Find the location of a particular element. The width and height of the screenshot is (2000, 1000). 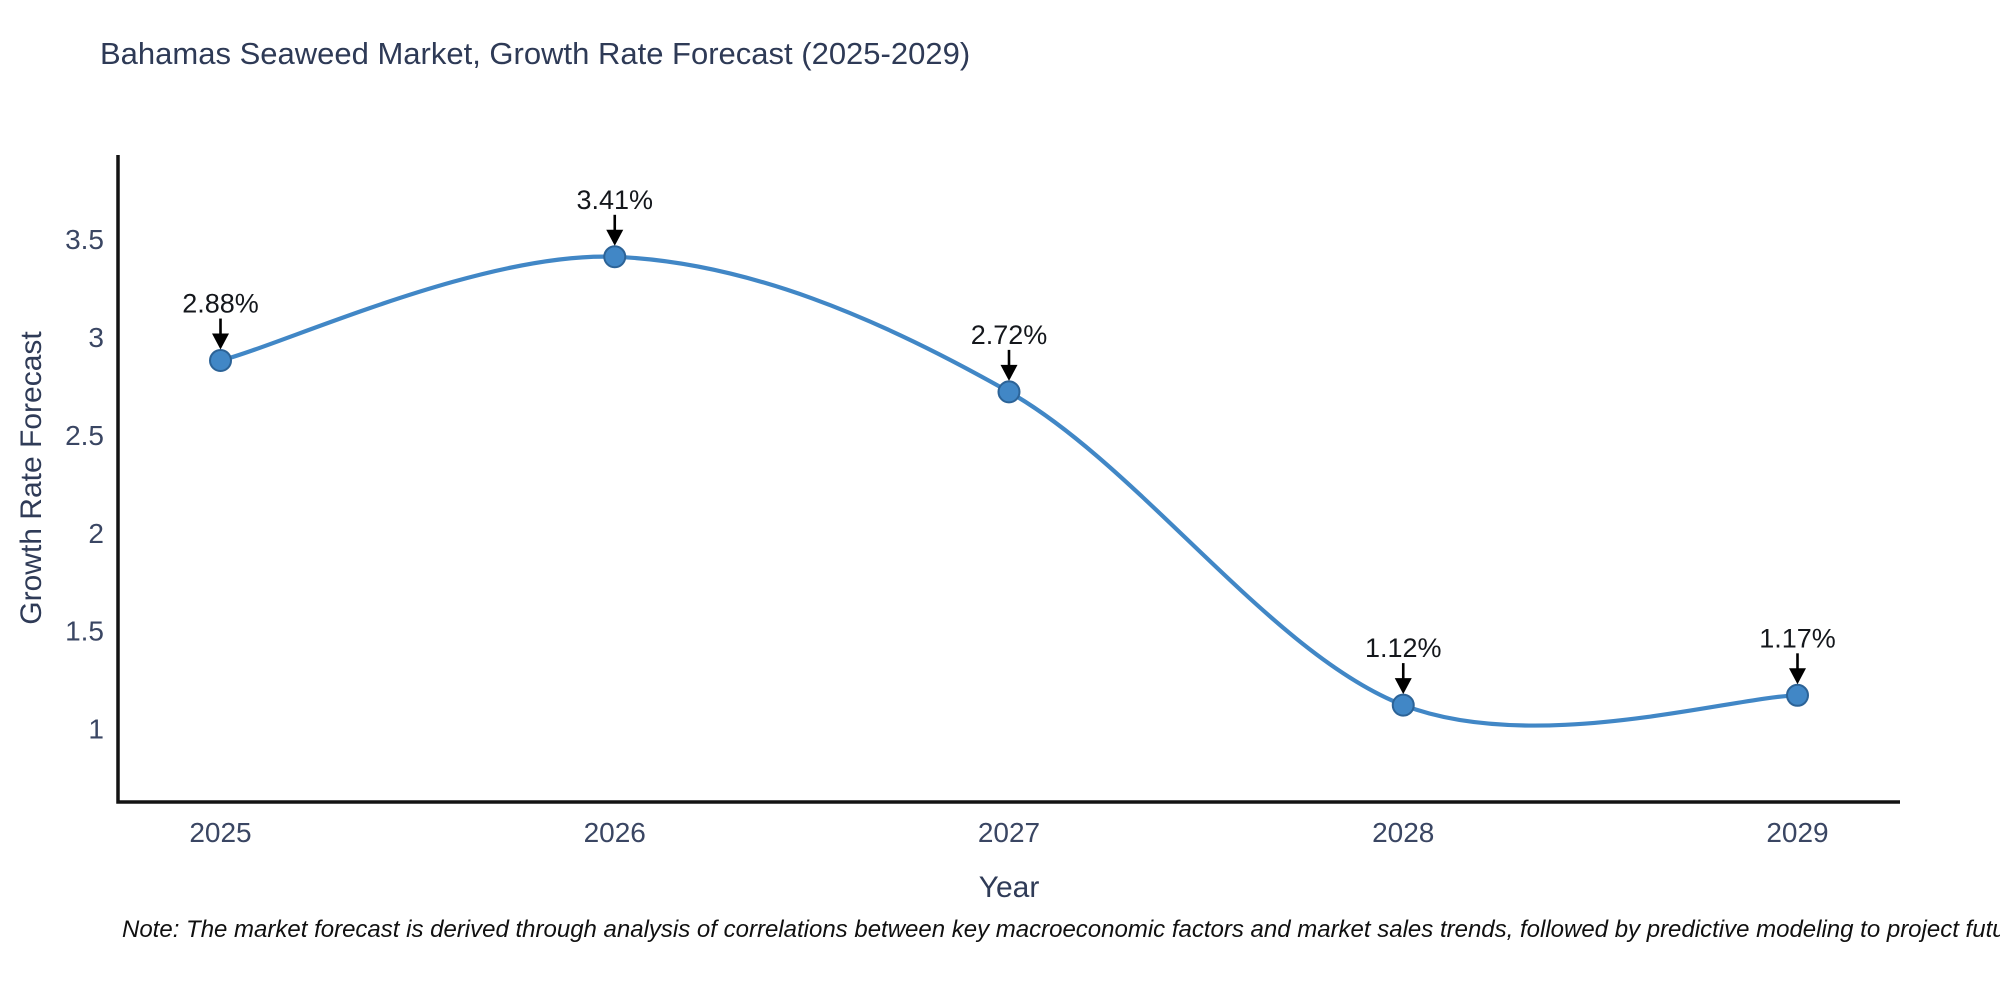

y-tick-label: 3 is located at coordinates (96, 337).